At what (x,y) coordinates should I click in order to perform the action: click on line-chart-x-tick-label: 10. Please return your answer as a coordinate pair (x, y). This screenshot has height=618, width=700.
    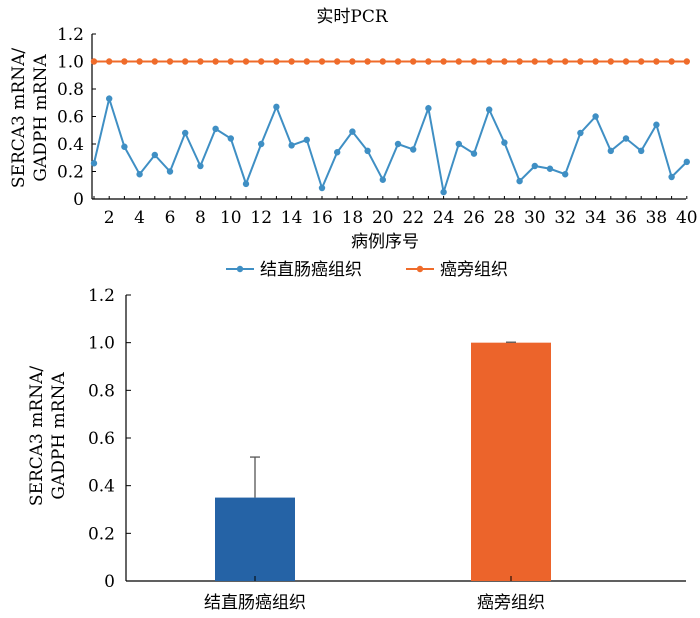
    Looking at the image, I should click on (231, 218).